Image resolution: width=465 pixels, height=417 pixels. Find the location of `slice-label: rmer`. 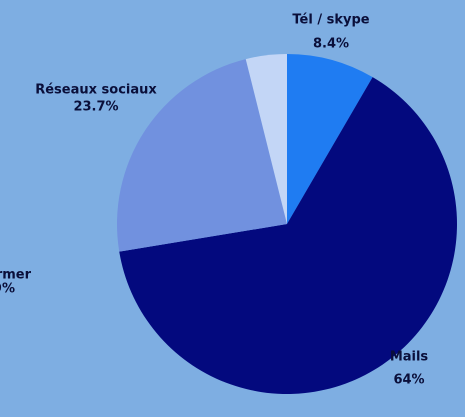

slice-label: rmer is located at coordinates (16, 275).